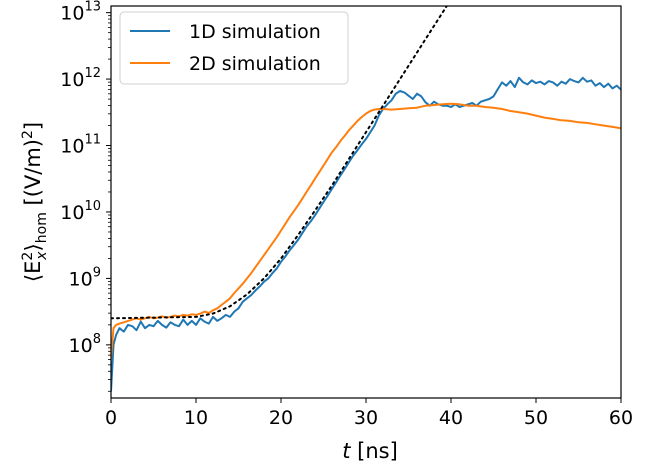 This screenshot has width=657, height=466. What do you see at coordinates (536, 418) in the screenshot?
I see `x-tick-label: 50` at bounding box center [536, 418].